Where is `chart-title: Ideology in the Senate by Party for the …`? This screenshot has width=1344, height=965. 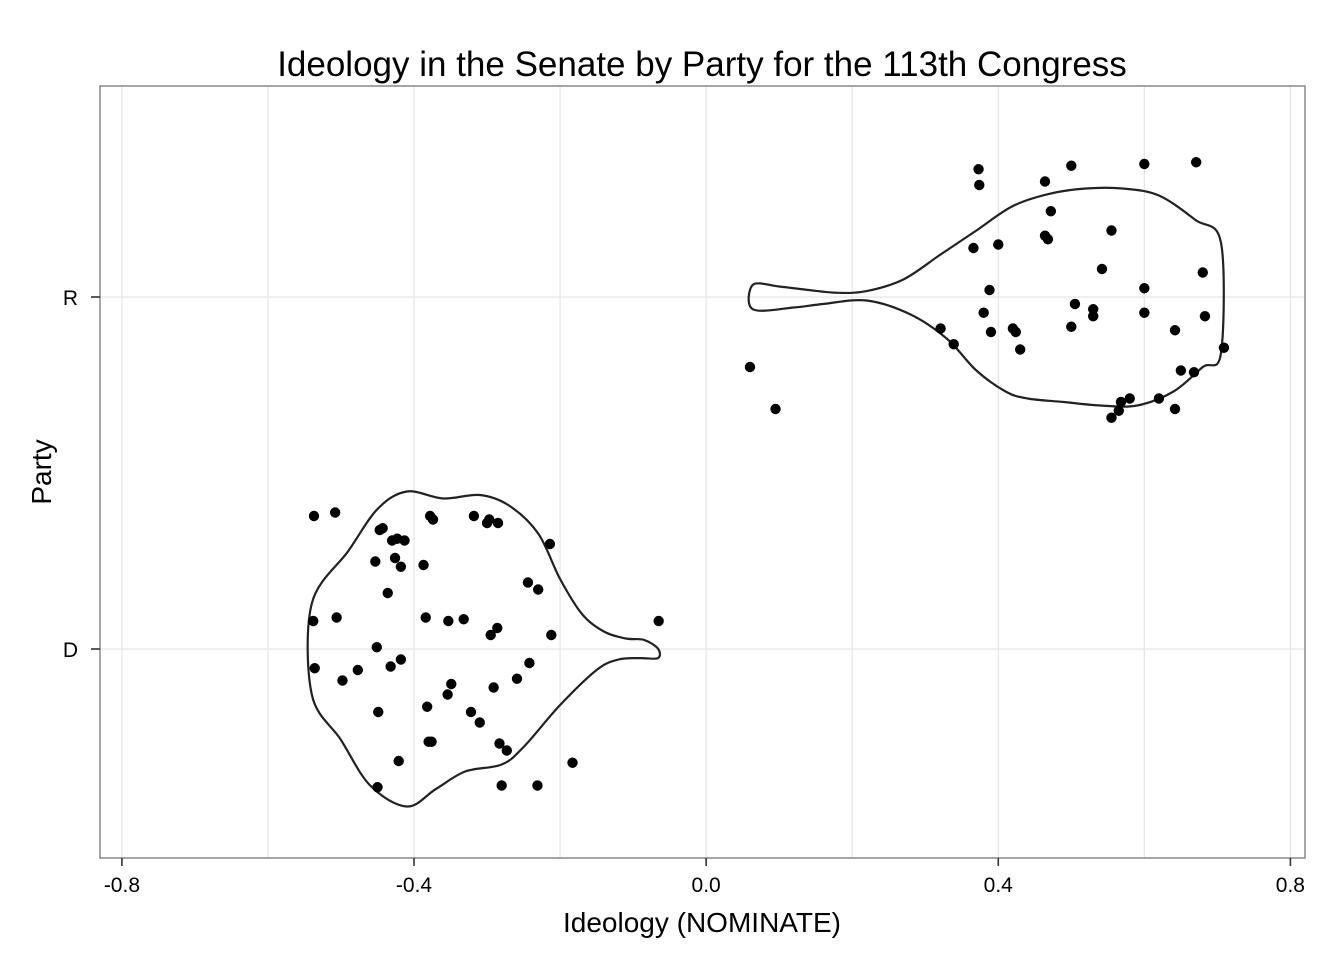 chart-title: Ideology in the Senate by Party for the … is located at coordinates (702, 64).